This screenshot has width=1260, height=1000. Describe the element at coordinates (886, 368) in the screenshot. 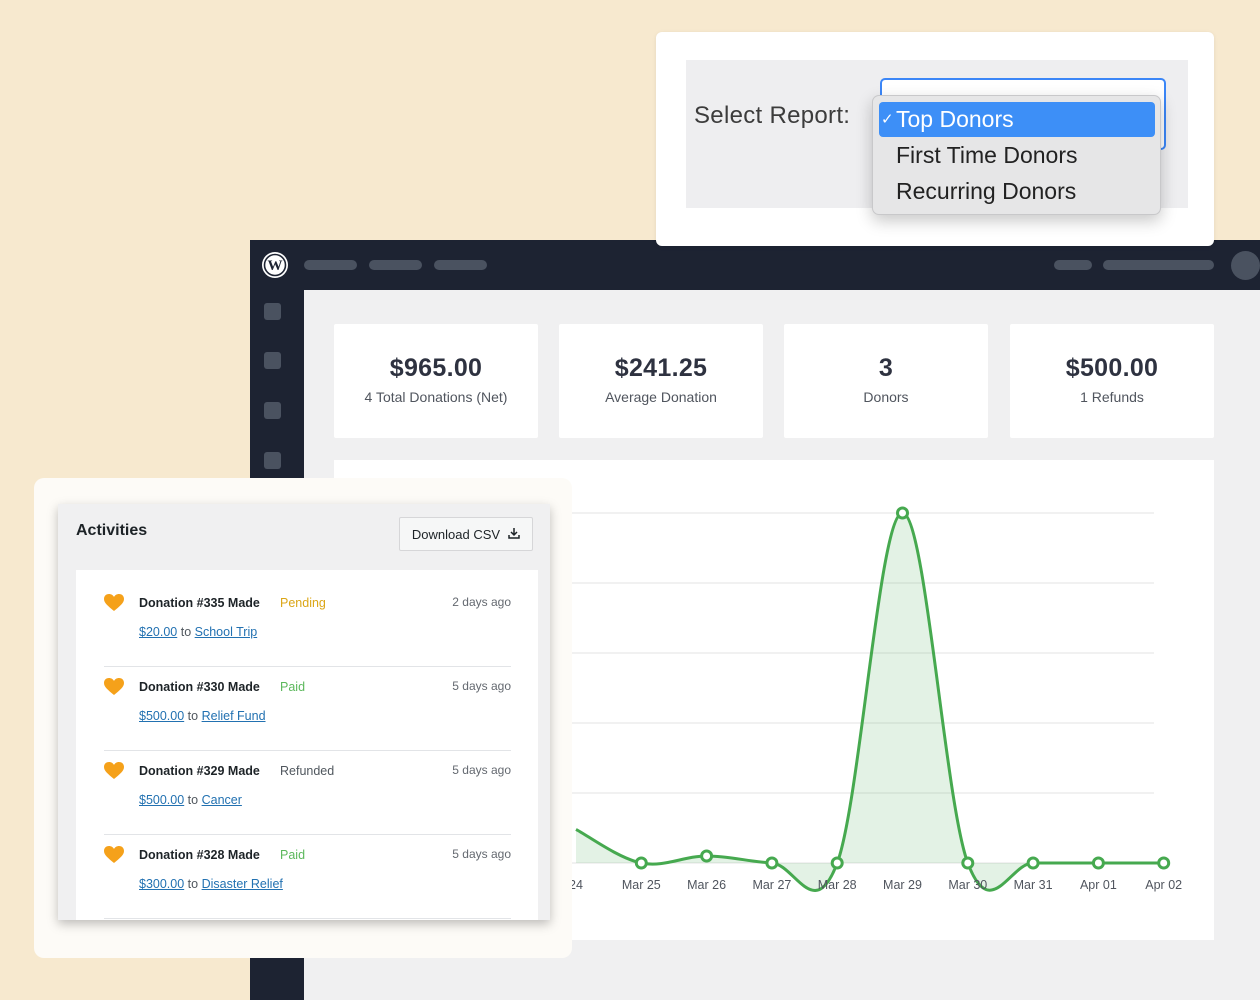

I see `stat-value: 3` at that location.